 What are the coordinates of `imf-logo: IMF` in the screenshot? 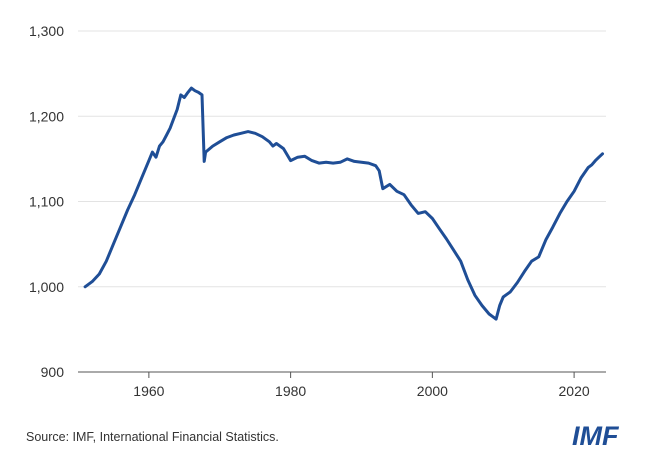 It's located at (595, 436).